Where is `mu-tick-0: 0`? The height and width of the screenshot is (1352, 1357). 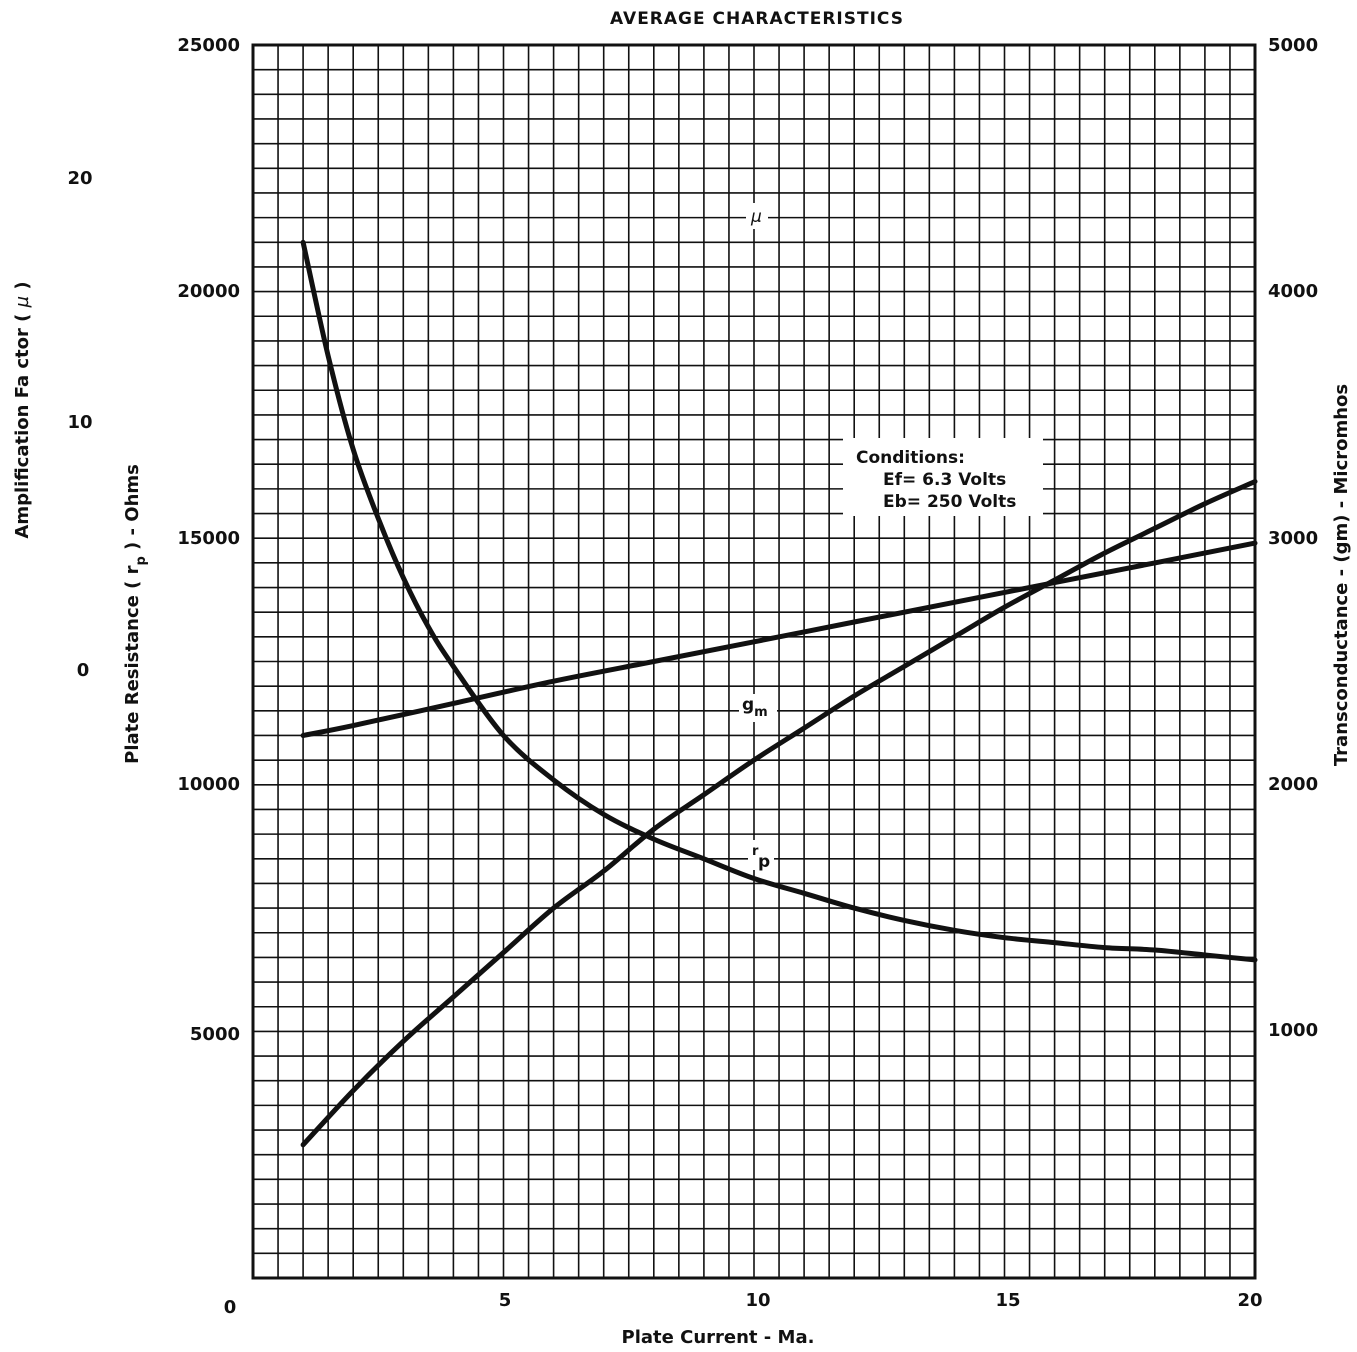 mu-tick-0: 0 is located at coordinates (83, 670).